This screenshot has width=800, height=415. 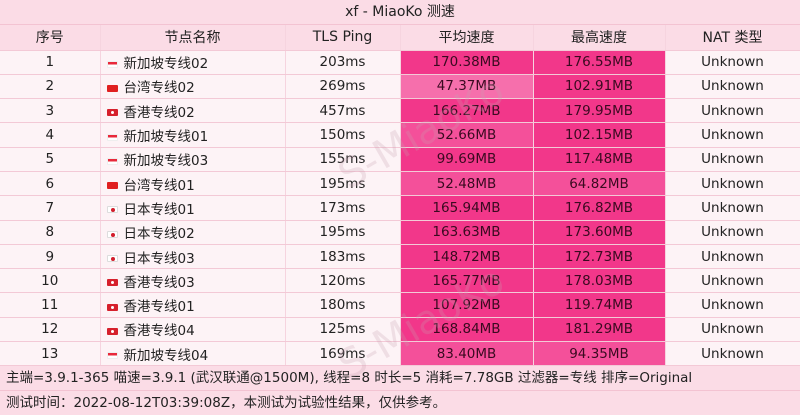 I want to click on tls-ping: 203ms, so click(x=343, y=62).